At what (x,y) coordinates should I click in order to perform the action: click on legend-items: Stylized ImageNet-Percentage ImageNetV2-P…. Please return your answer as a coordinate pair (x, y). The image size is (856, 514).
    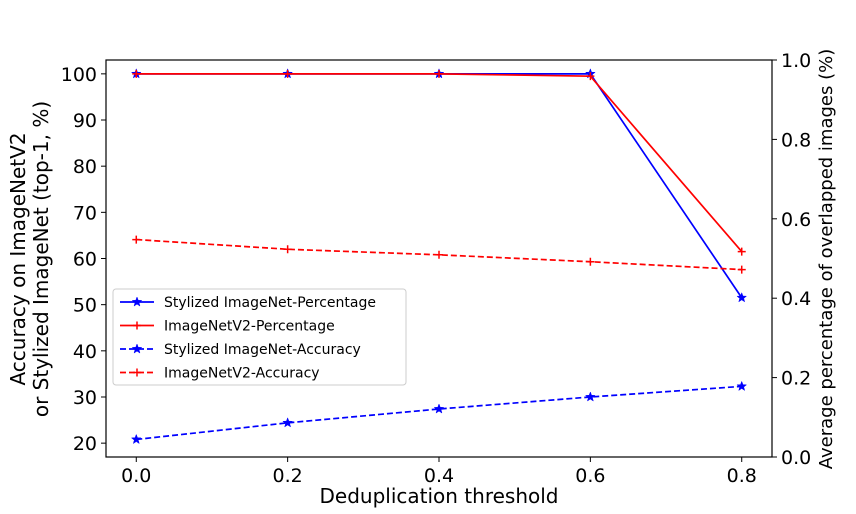
    Looking at the image, I should click on (248, 338).